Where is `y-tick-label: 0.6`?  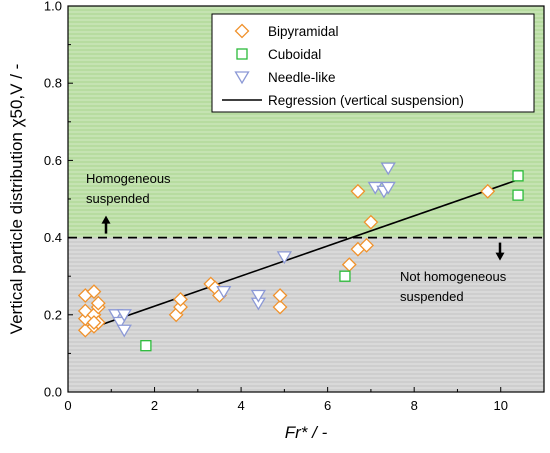
y-tick-label: 0.6 is located at coordinates (53, 160).